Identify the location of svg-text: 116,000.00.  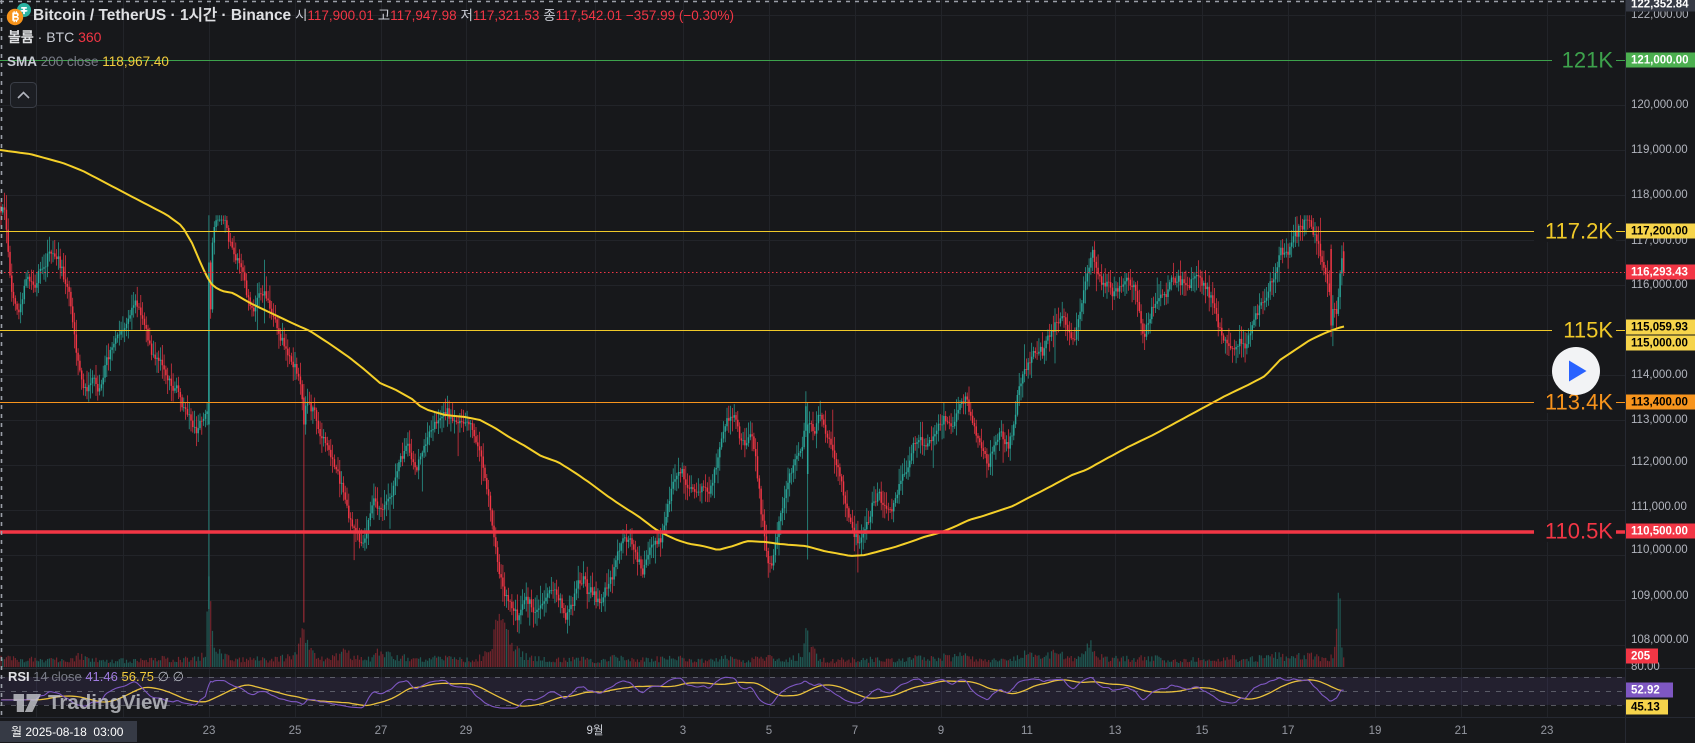
(1659, 285).